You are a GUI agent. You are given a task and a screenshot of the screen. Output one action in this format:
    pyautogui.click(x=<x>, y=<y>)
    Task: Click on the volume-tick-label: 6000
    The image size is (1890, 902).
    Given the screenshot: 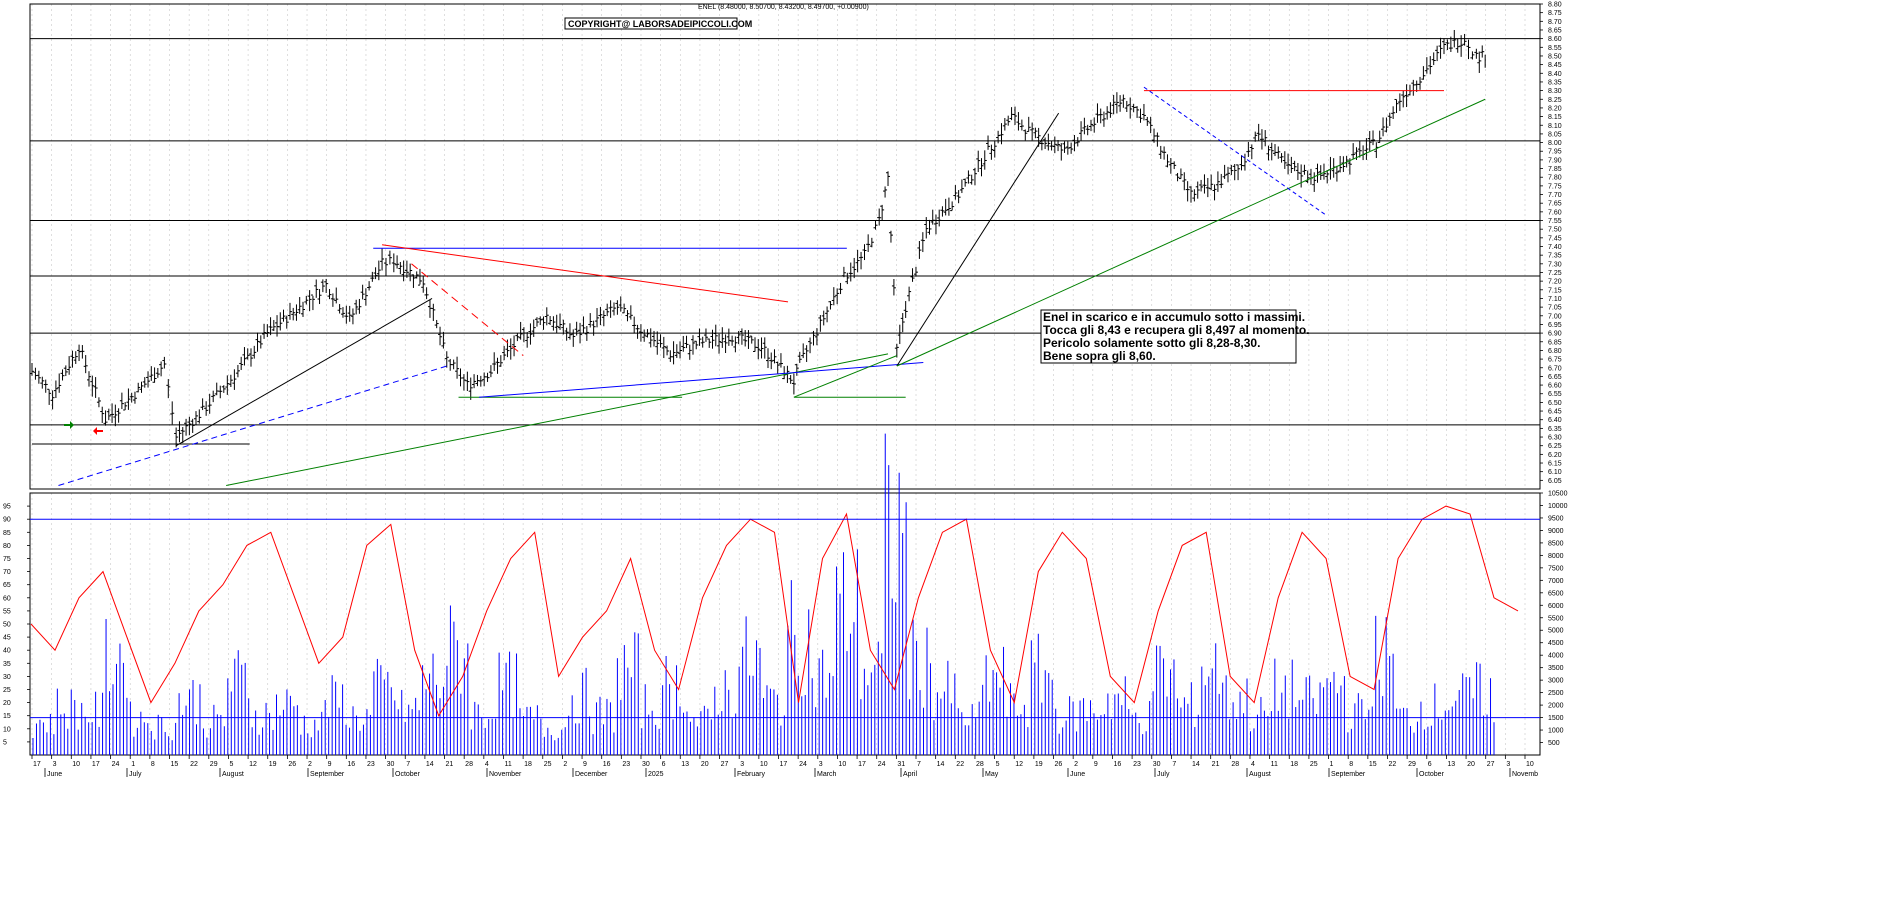 What is the action you would take?
    pyautogui.click(x=1556, y=606)
    